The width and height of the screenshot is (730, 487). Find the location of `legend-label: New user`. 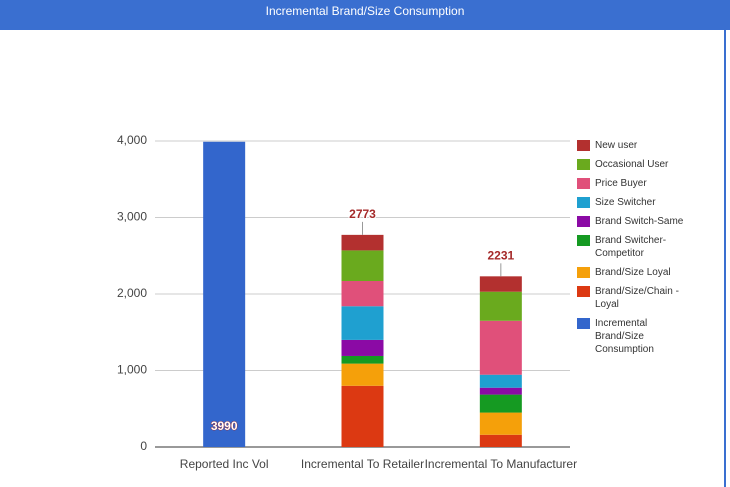

legend-label: New user is located at coordinates (616, 145).